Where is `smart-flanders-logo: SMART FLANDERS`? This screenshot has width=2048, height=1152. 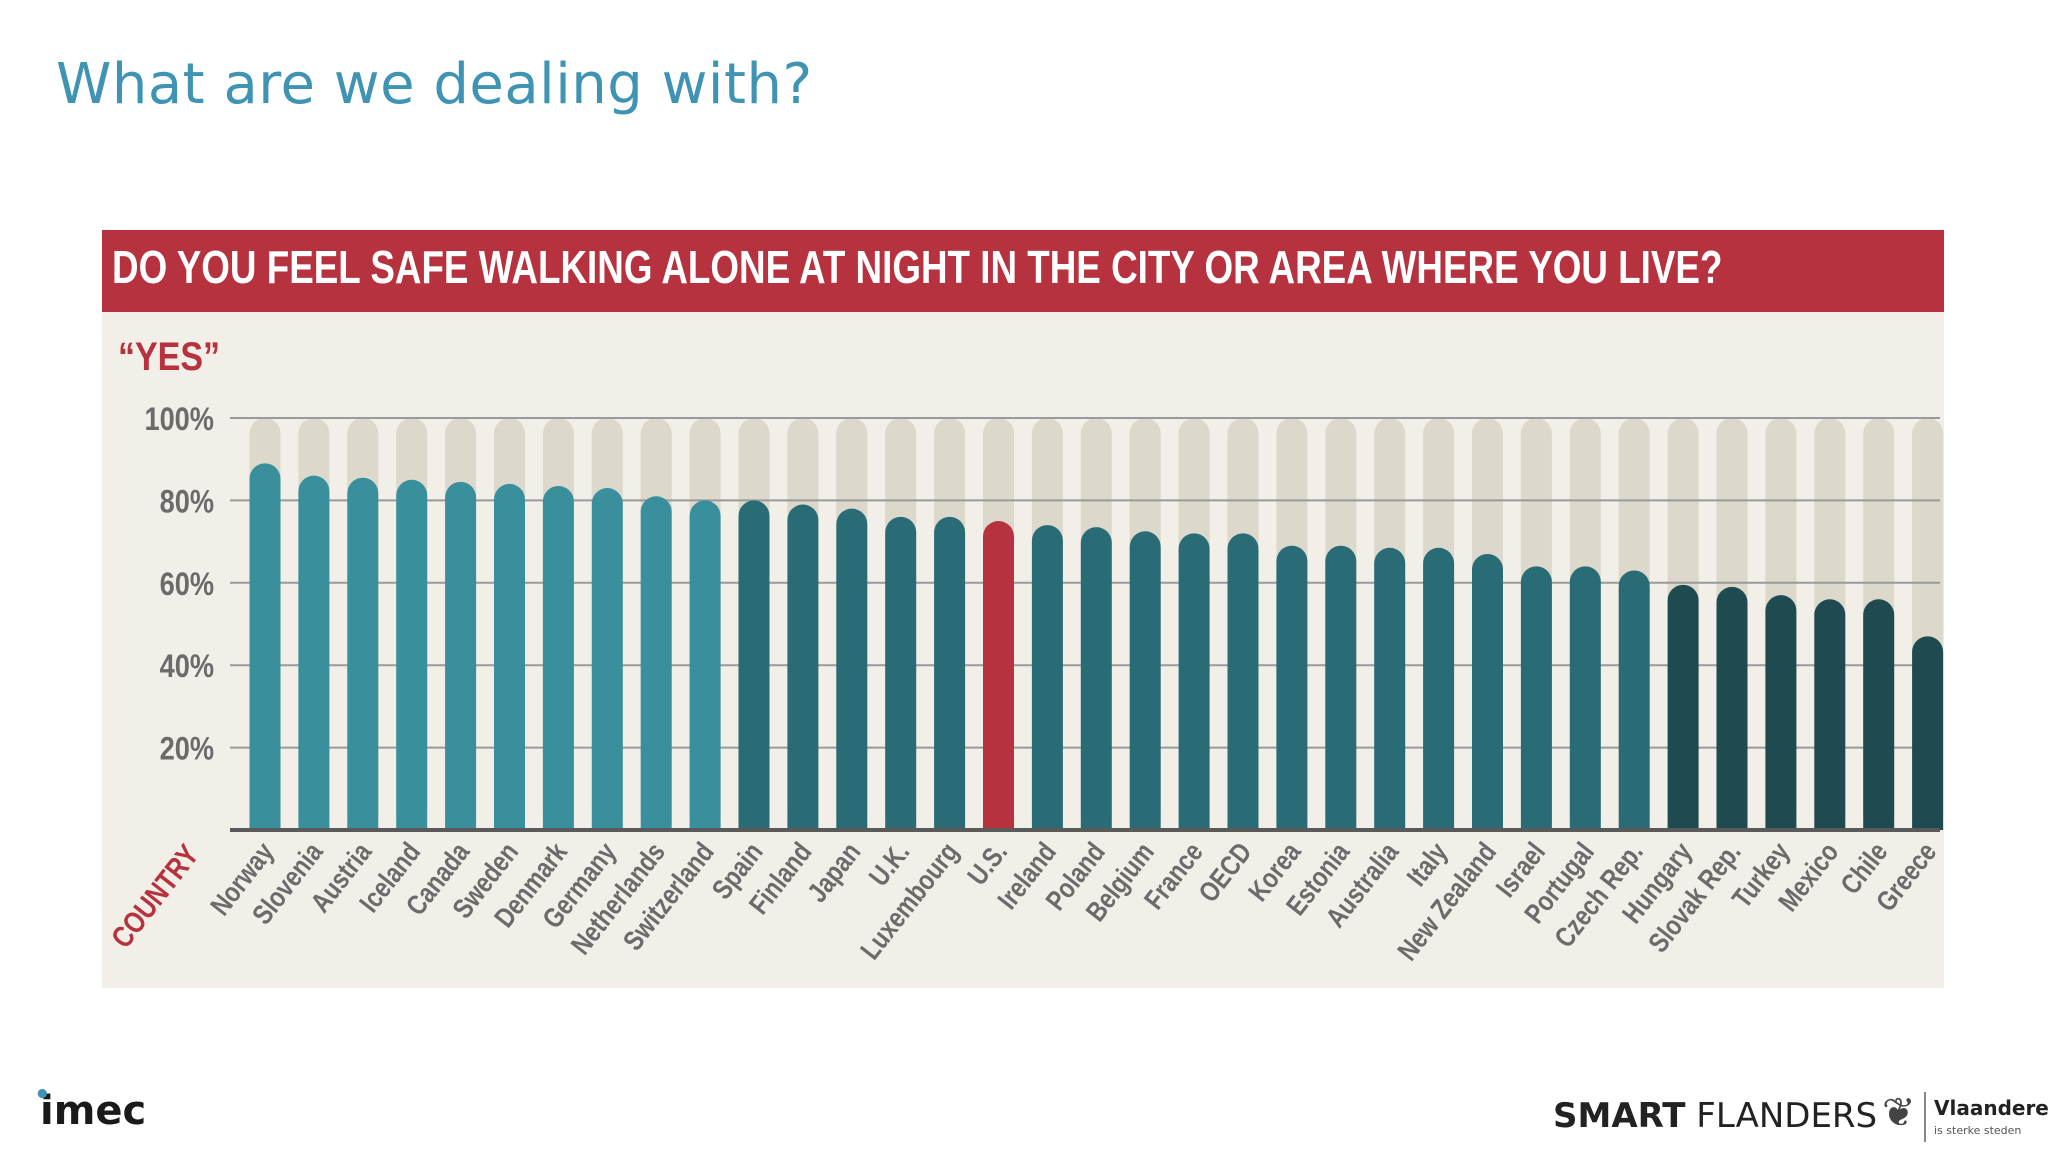
smart-flanders-logo: SMART FLANDERS is located at coordinates (1715, 1116).